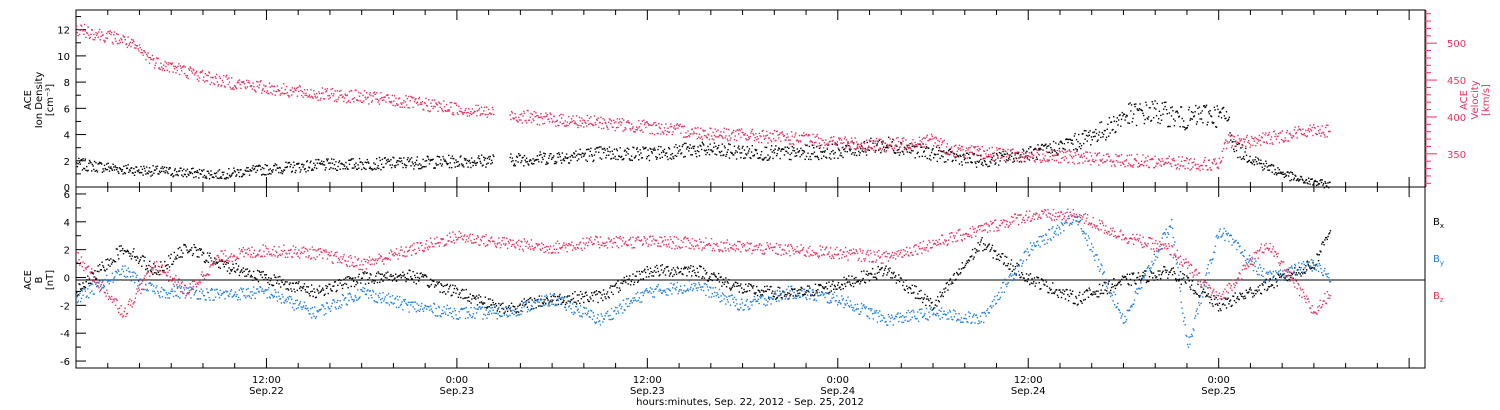  I want to click on top-right-tick-label: 400, so click(1456, 118).